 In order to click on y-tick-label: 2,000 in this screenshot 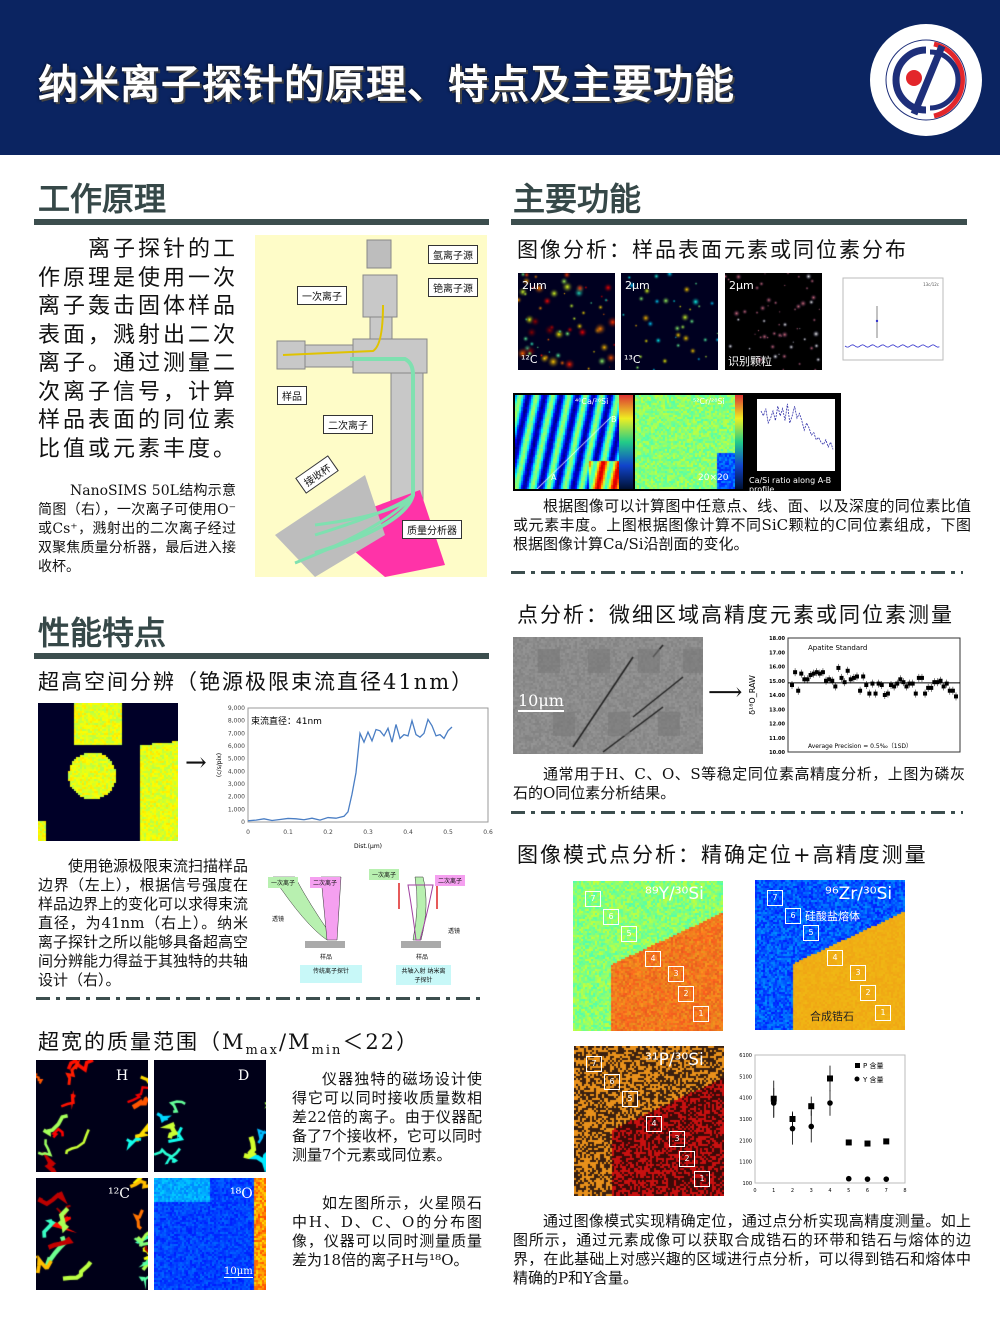, I will do `click(236, 797)`.